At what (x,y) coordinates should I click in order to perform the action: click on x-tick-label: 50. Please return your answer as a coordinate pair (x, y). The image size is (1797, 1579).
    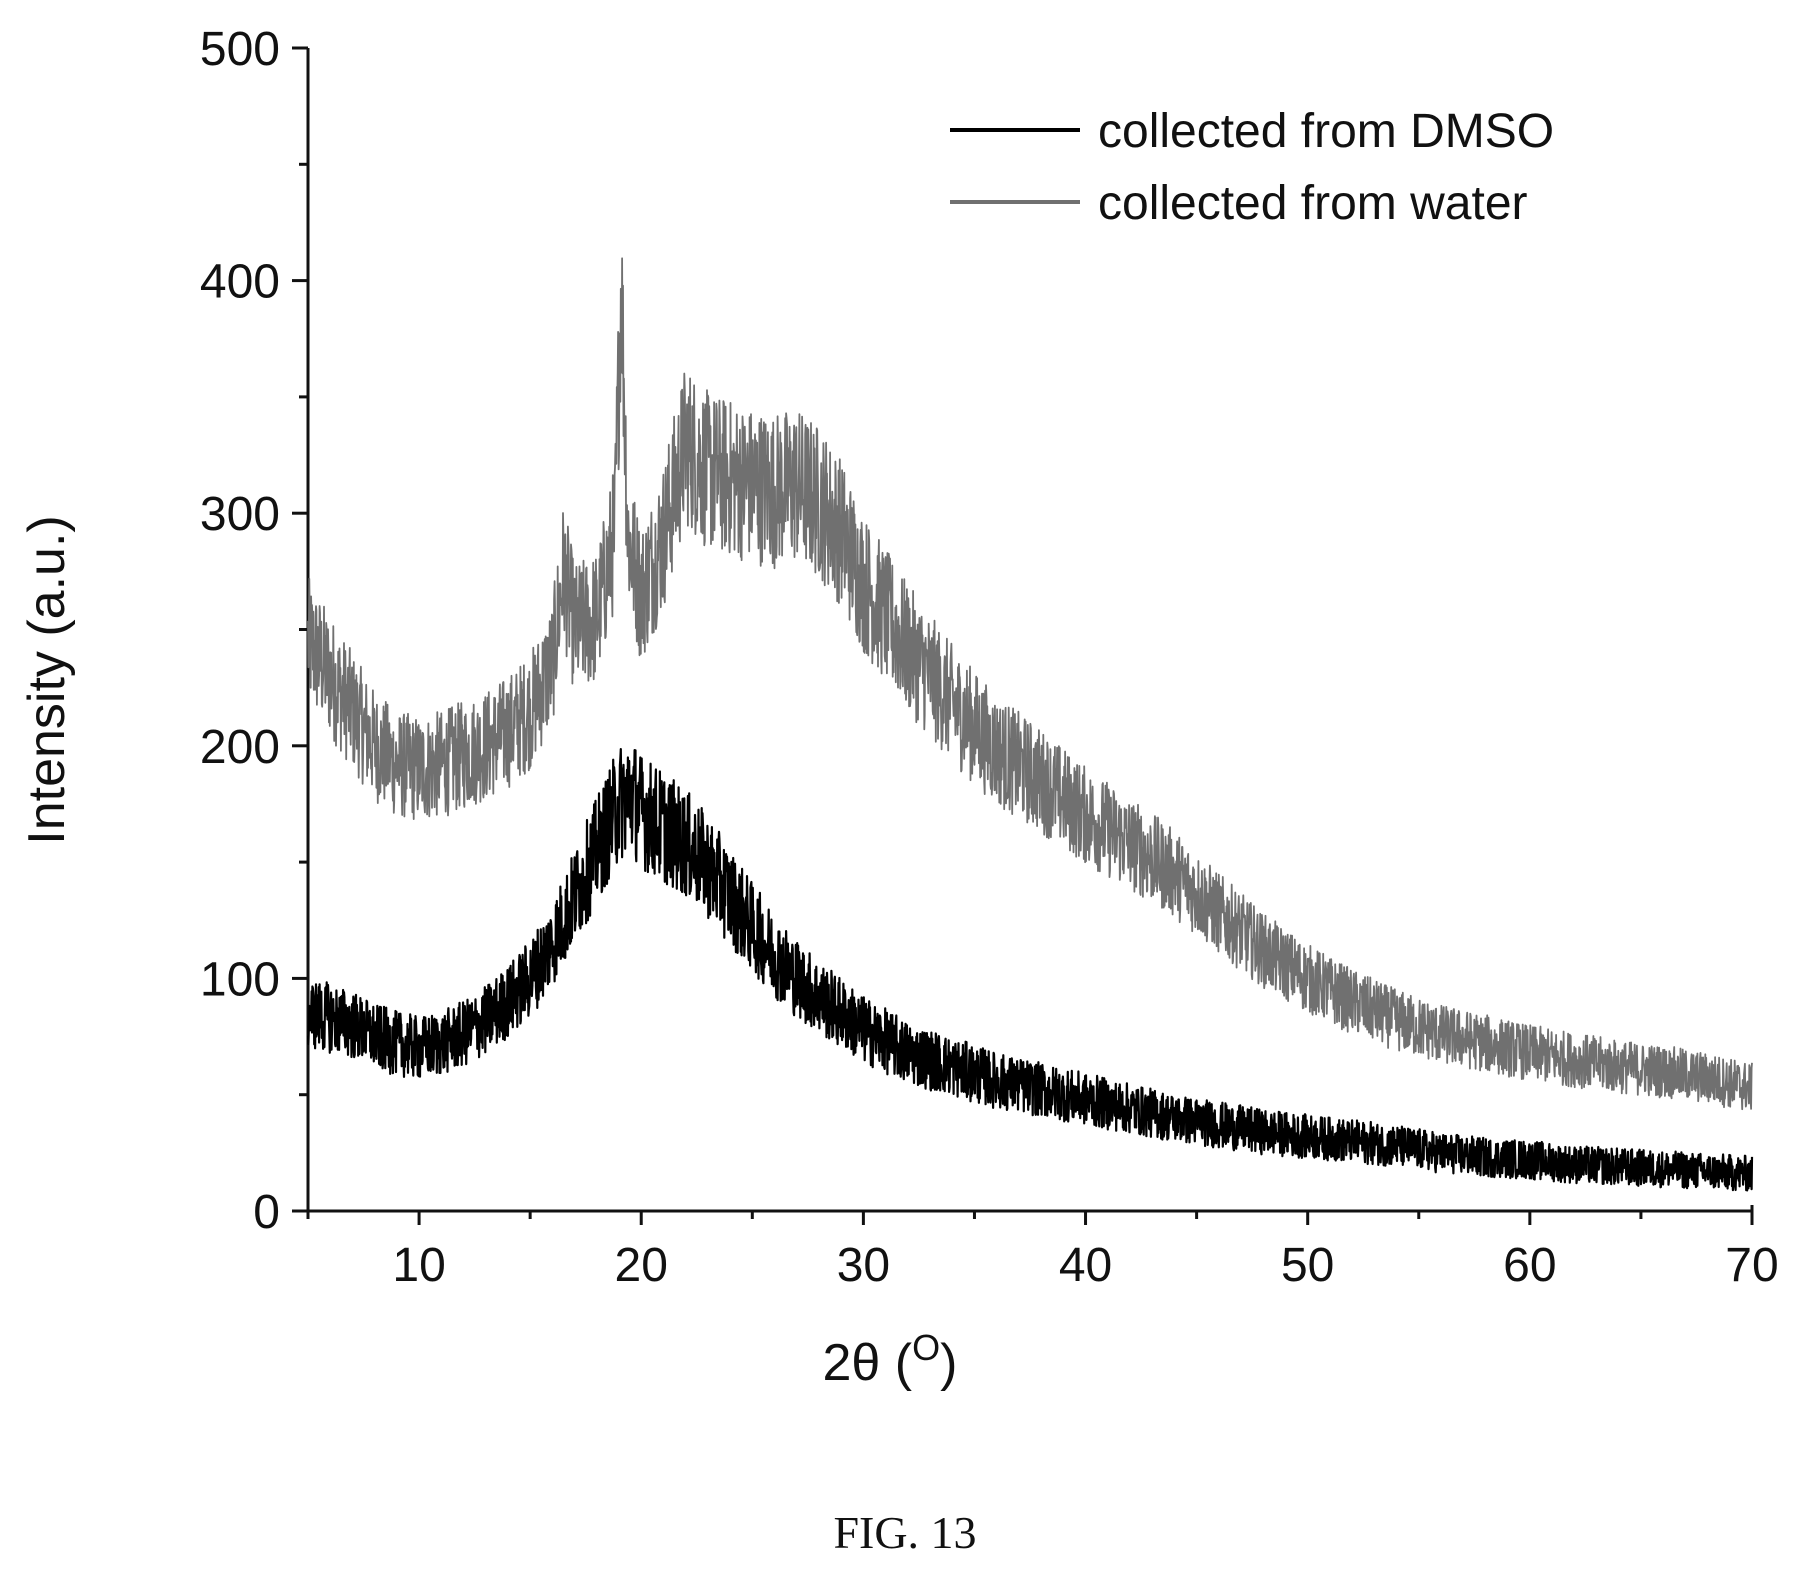
    Looking at the image, I should click on (1307, 1265).